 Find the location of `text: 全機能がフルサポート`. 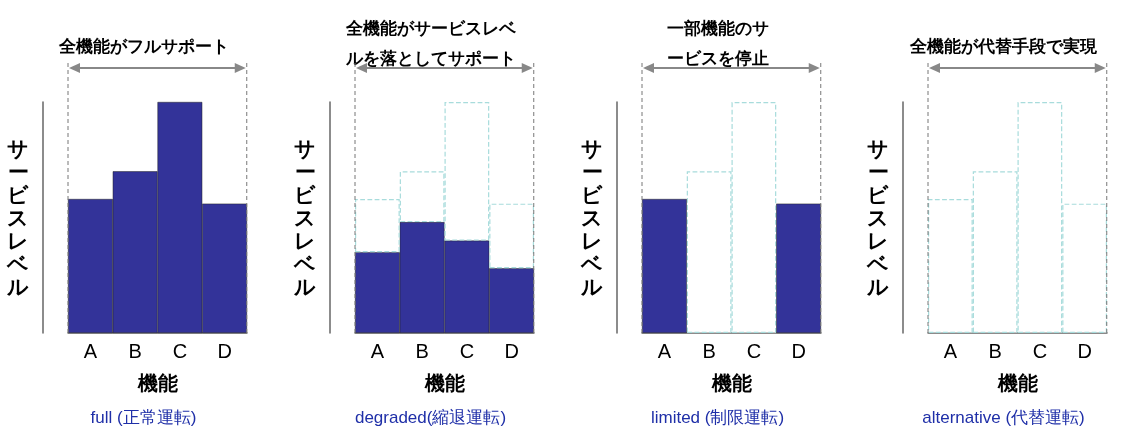

text: 全機能がフルサポート is located at coordinates (143, 46).